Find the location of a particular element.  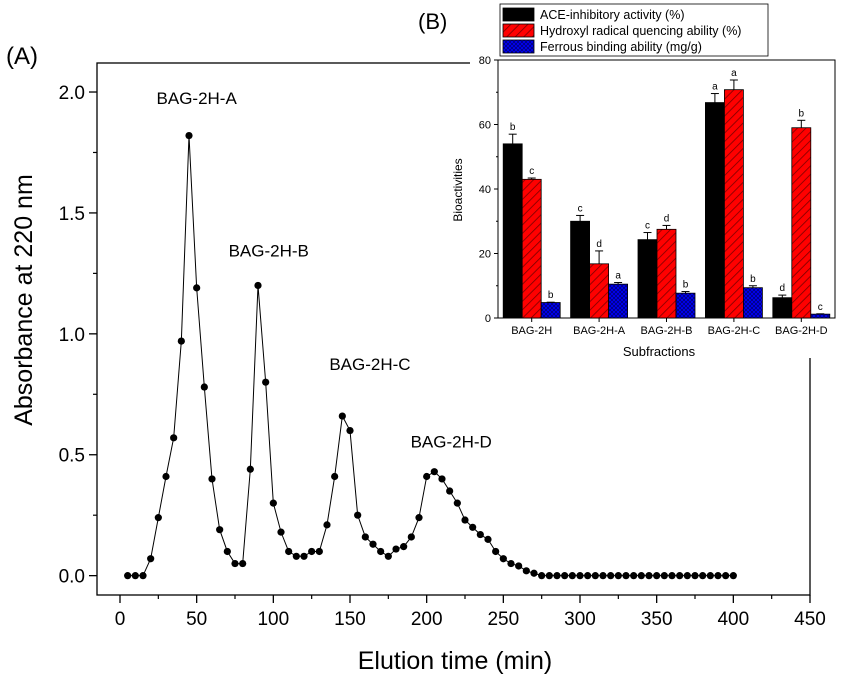

x-tick-label: BAG-2H-B is located at coordinates (667, 331).